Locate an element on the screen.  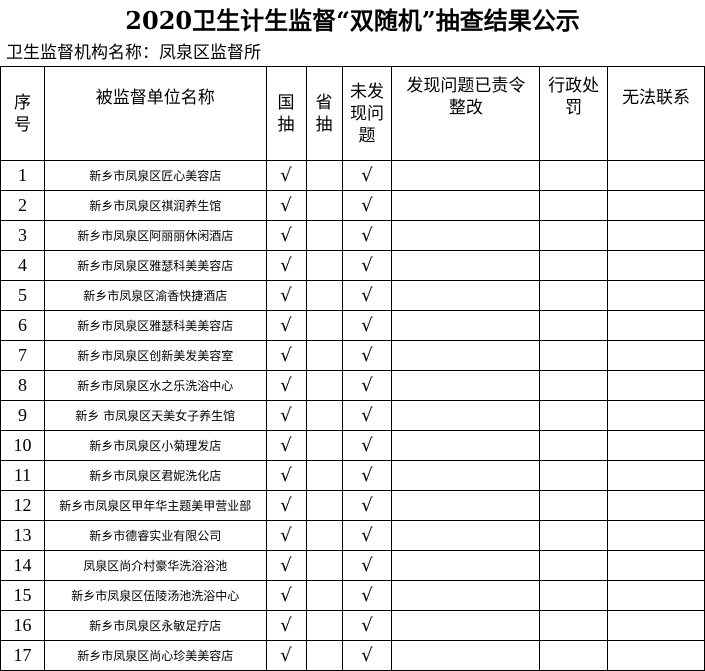
table-row: 4 新乡市凤泉区雅瑟科美美容店 √ √ is located at coordinates (352, 265).